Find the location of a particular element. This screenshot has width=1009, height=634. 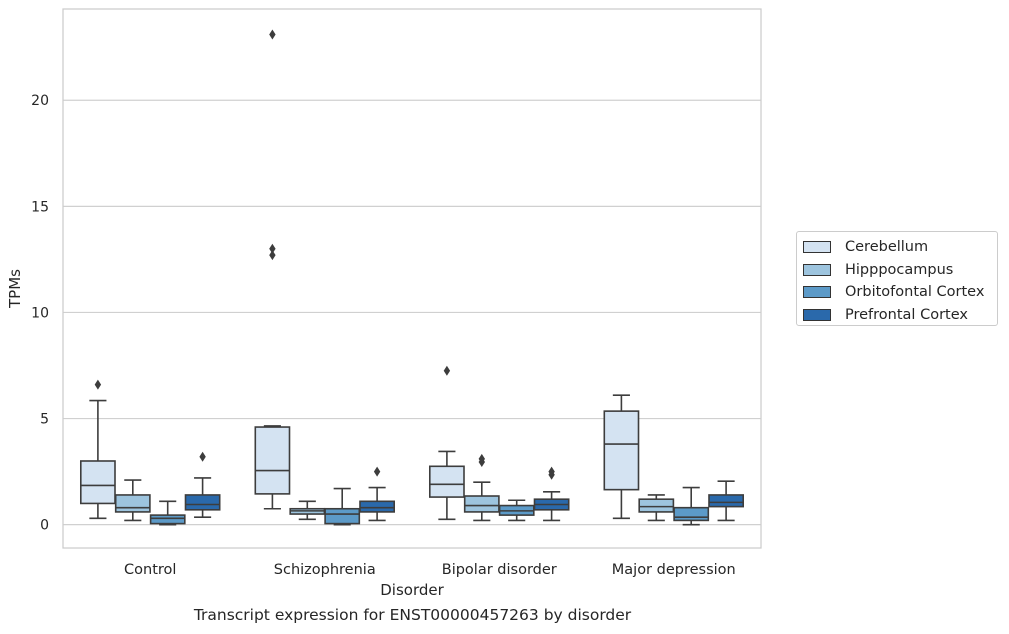

y-tick-label: 20 is located at coordinates (40, 101).